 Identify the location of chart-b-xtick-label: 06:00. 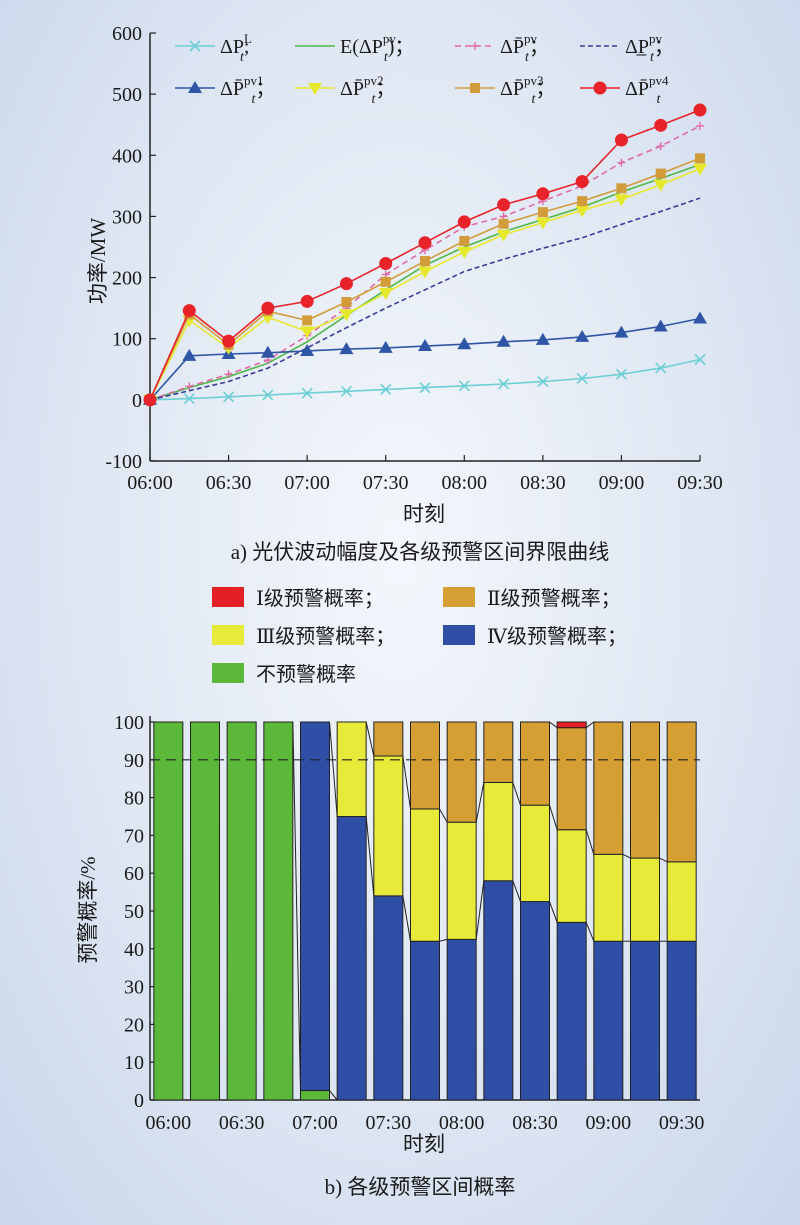
(169, 1123).